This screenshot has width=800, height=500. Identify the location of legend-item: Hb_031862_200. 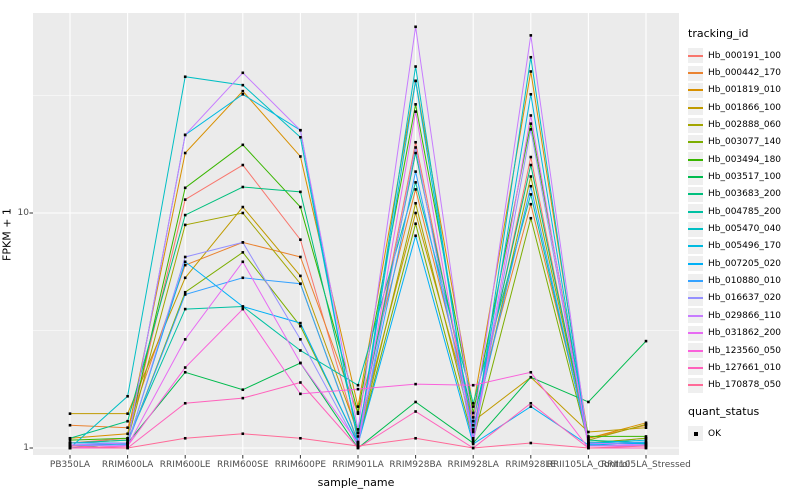
(744, 333).